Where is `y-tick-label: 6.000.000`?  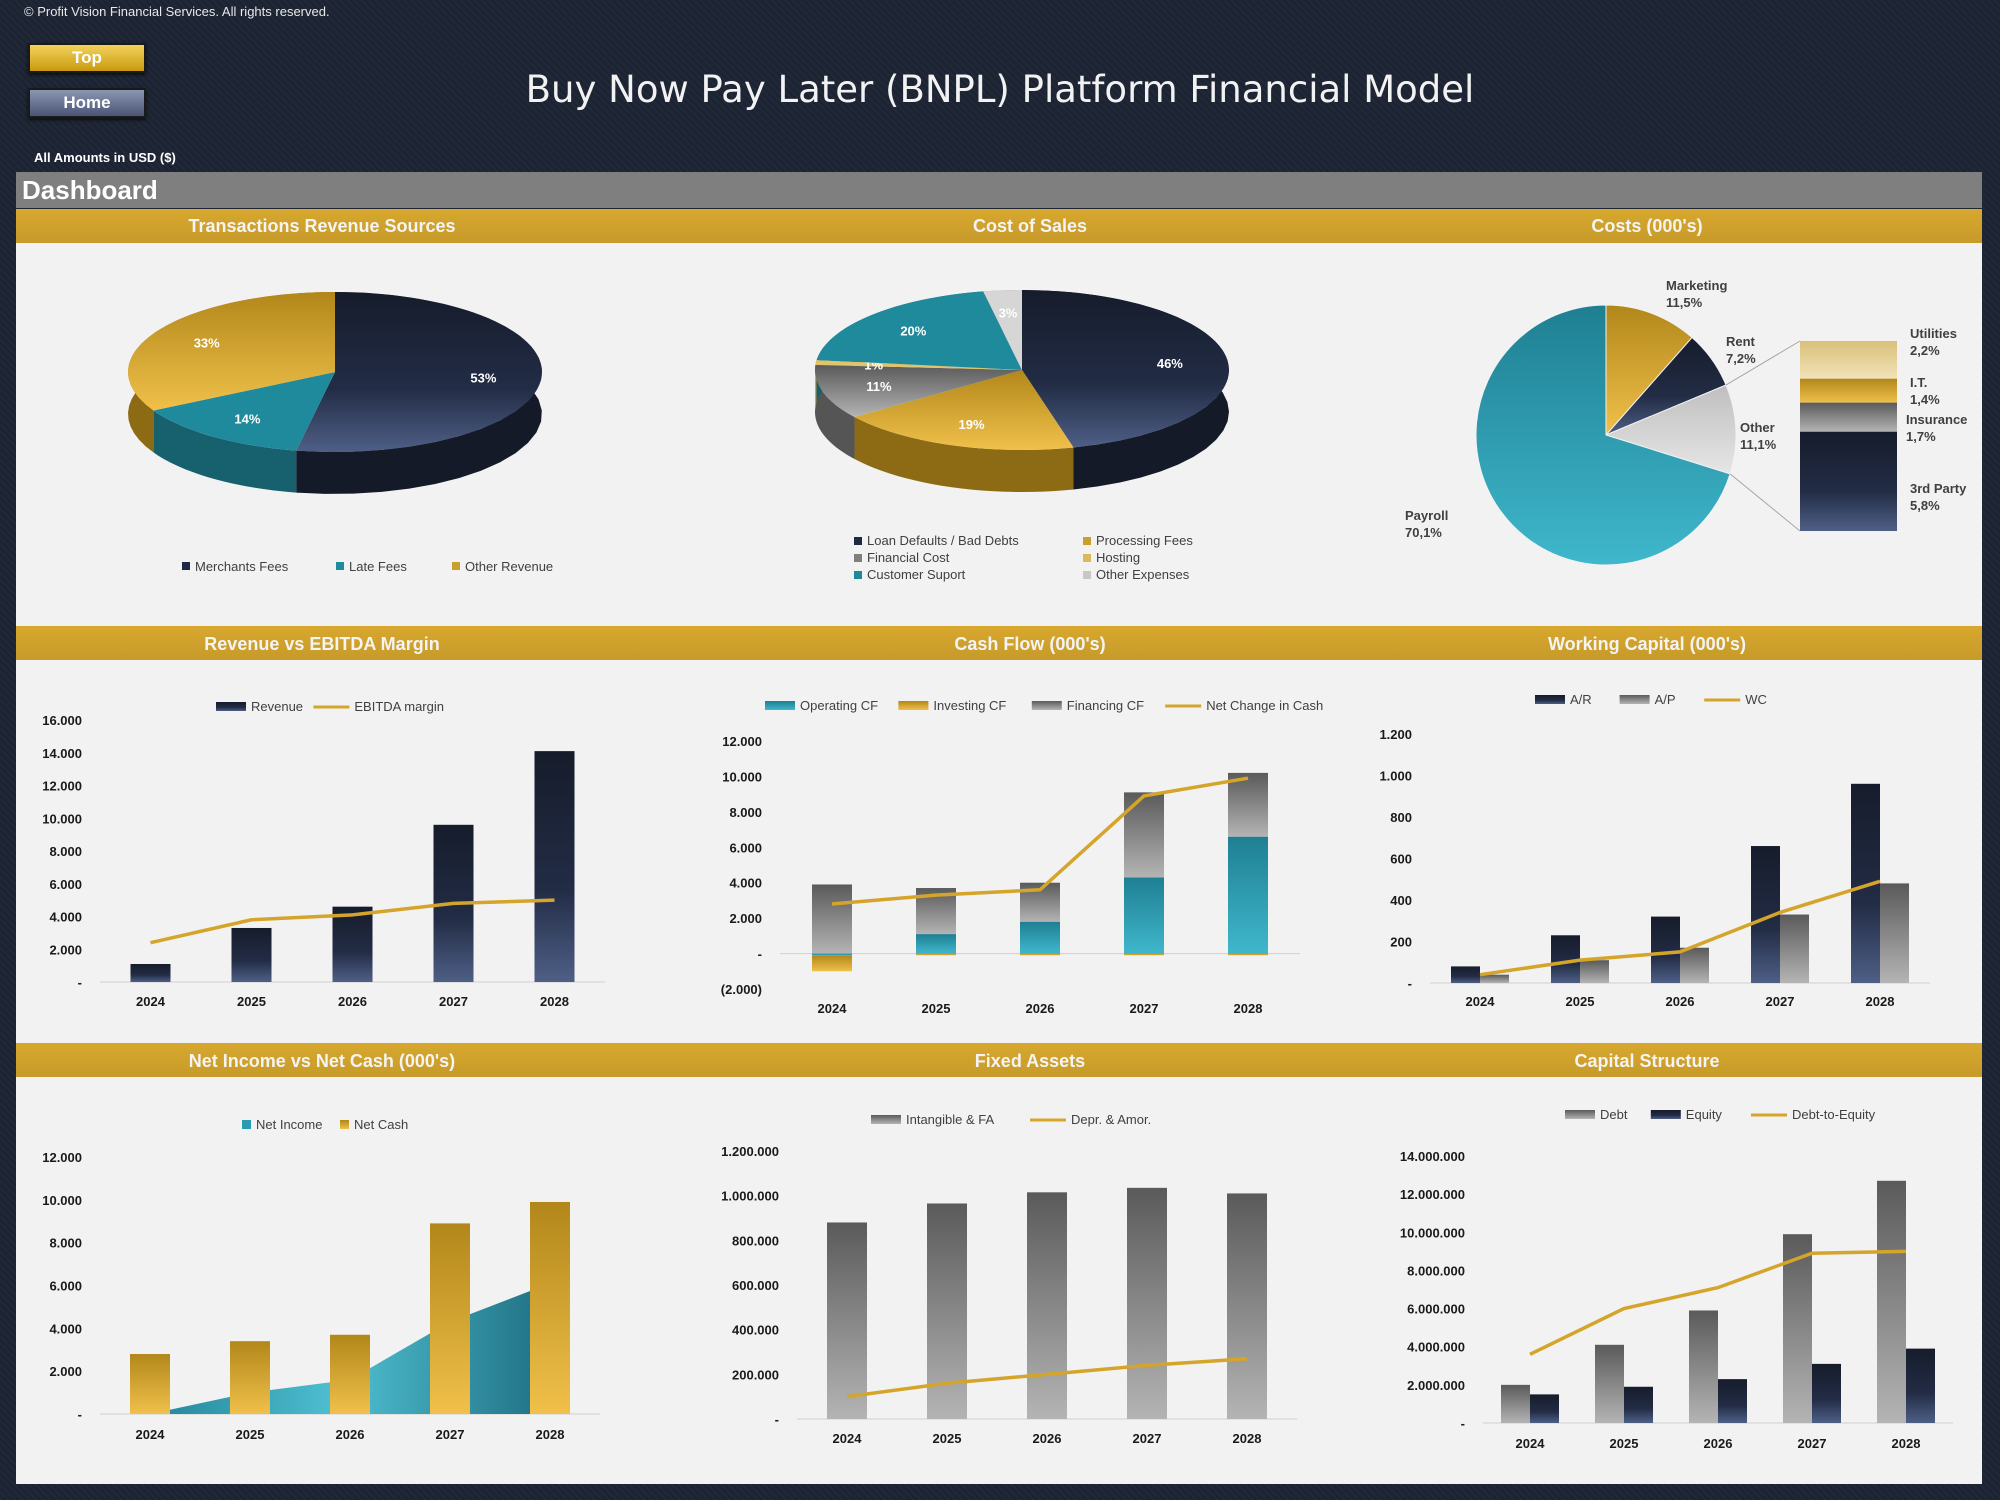
y-tick-label: 6.000.000 is located at coordinates (1436, 1309).